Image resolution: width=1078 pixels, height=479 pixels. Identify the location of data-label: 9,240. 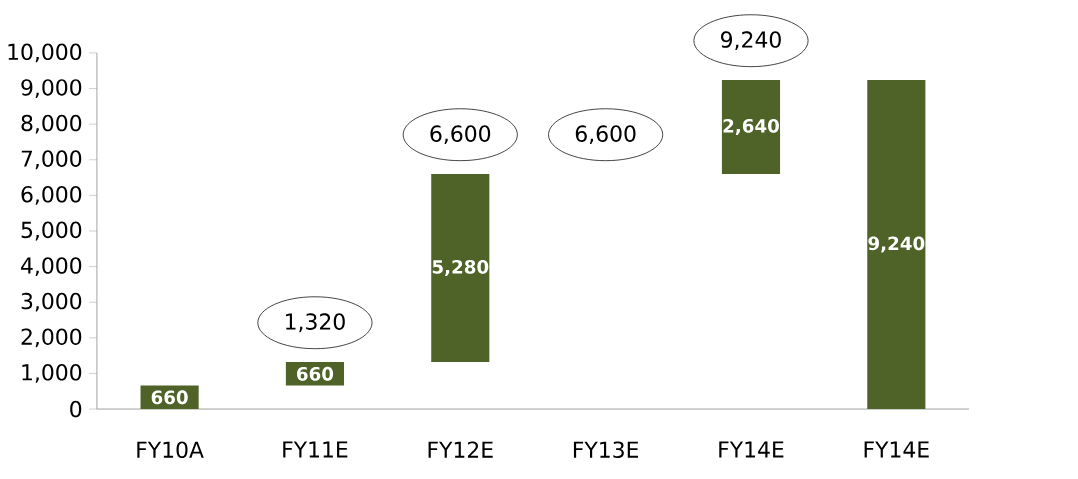
(896, 244).